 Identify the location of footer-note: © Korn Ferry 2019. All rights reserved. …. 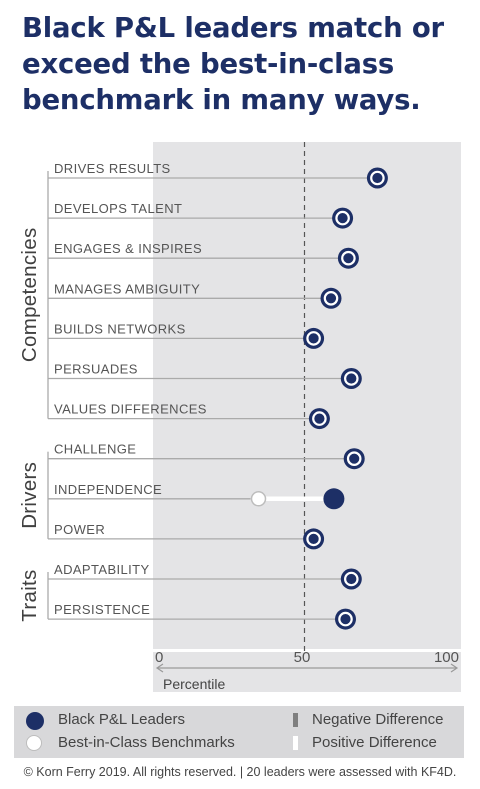
(240, 772).